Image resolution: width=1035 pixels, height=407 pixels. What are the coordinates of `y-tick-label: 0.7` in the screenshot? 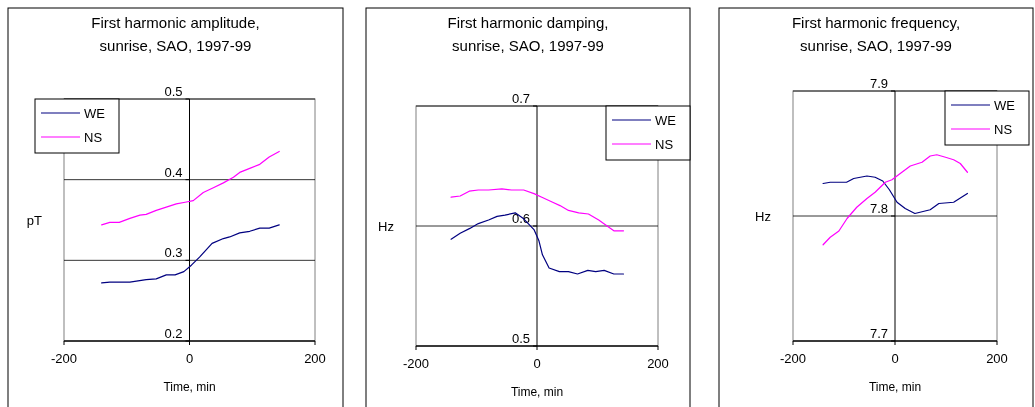 It's located at (520, 98).